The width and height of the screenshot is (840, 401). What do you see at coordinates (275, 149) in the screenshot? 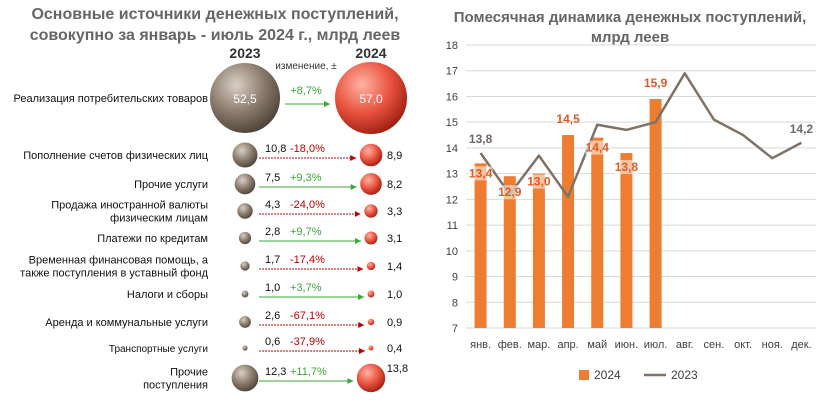
I see `value-2023: 10,8` at bounding box center [275, 149].